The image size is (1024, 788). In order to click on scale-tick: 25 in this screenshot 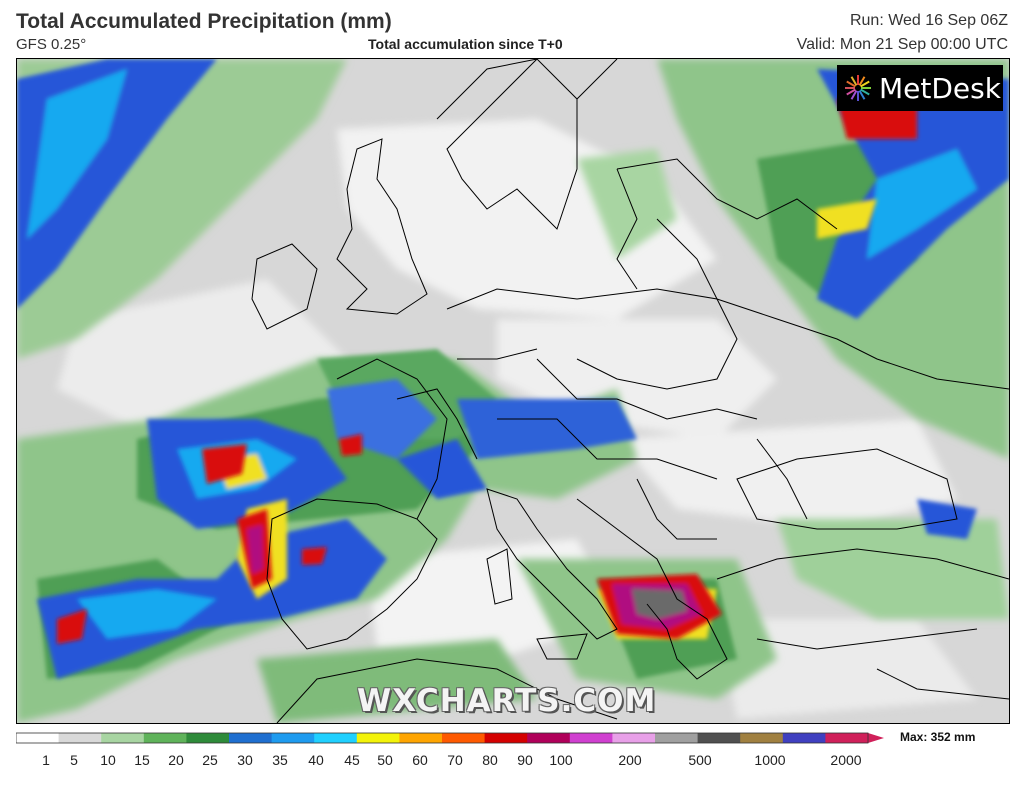, I will do `click(210, 760)`.